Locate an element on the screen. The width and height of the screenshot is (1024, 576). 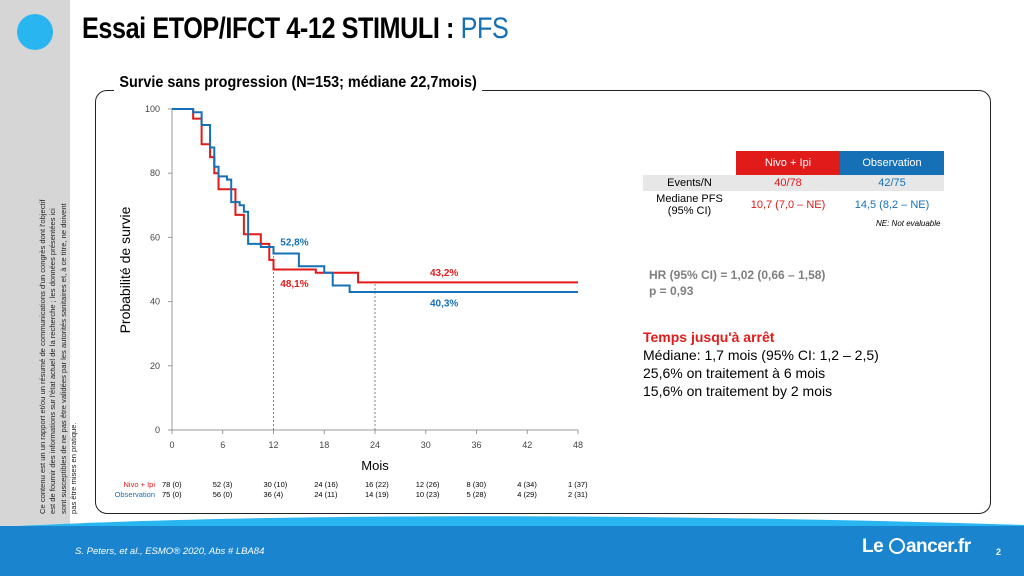
at-risk-cell: 24 (11) is located at coordinates (326, 494).